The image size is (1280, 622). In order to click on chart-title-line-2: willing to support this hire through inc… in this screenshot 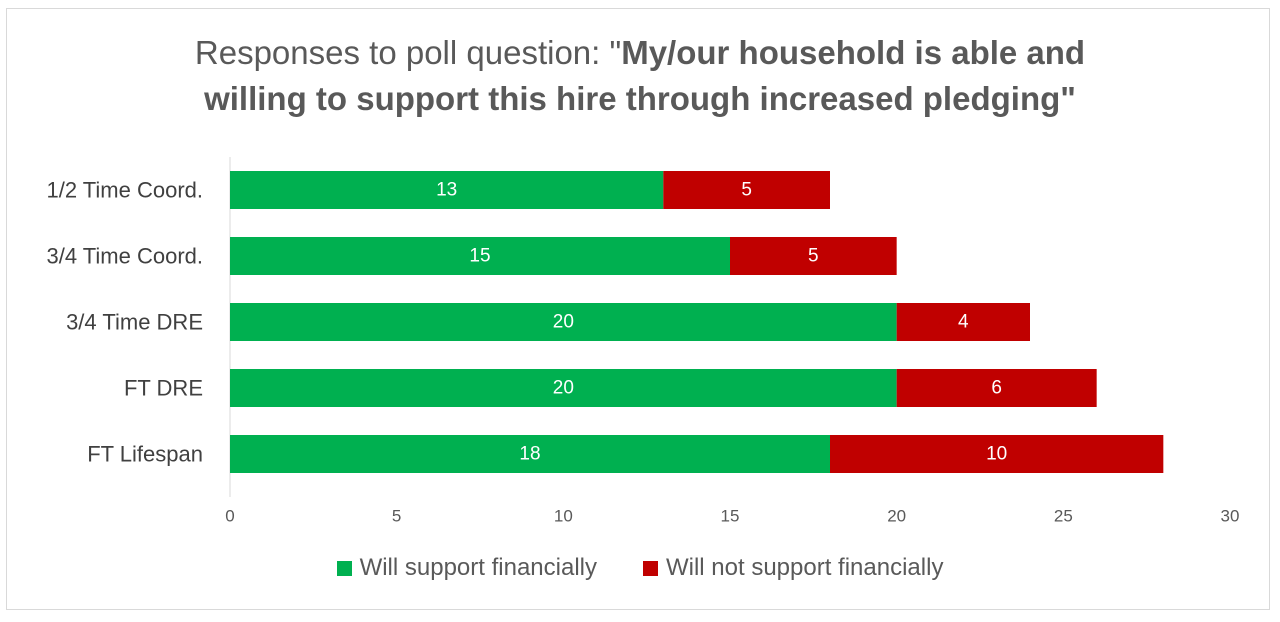, I will do `click(640, 98)`.